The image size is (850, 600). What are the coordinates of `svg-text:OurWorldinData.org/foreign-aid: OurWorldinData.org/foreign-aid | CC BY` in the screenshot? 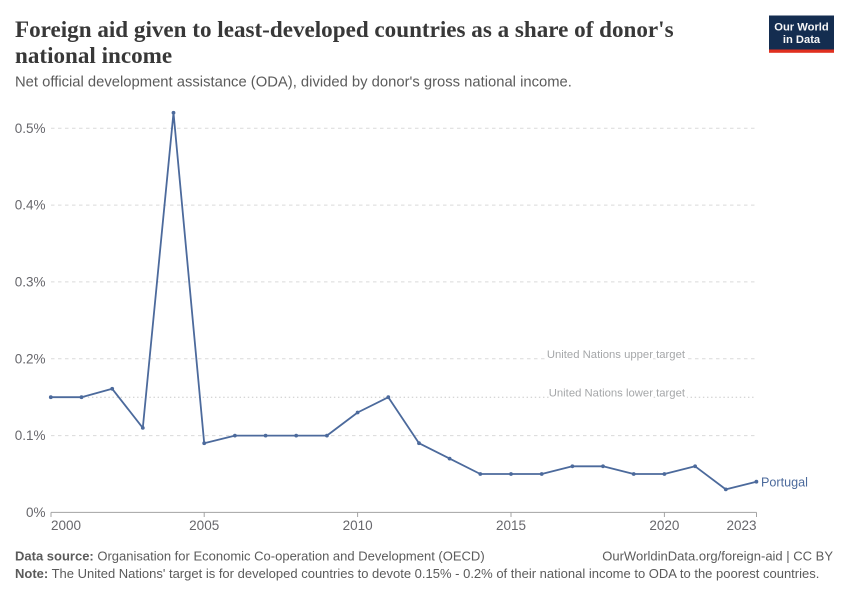 It's located at (717, 556).